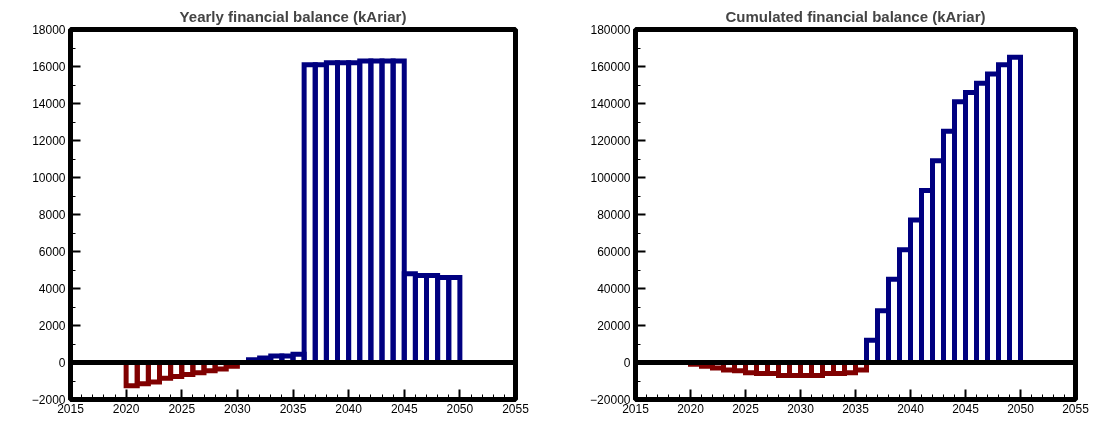 The width and height of the screenshot is (1104, 421). I want to click on y-tick-label: 120000, so click(610, 141).